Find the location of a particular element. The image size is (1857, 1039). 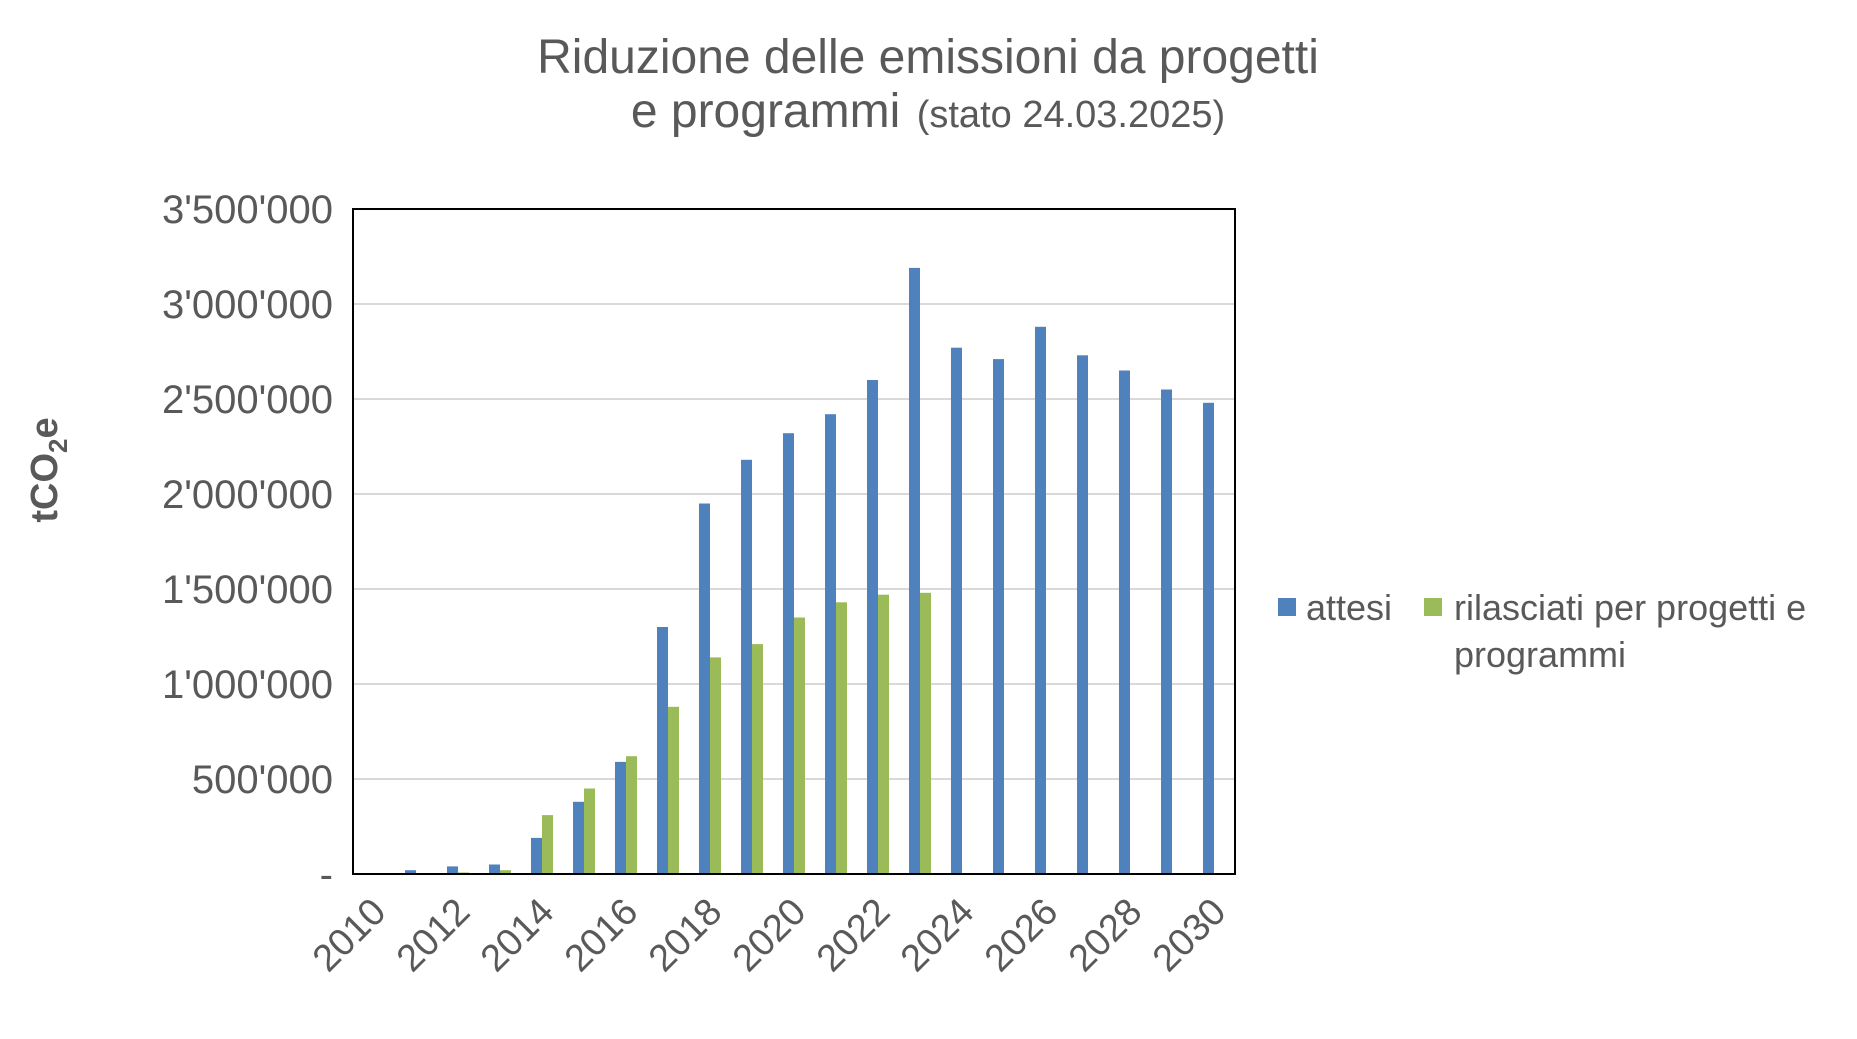

bar-rilasciati-2016 is located at coordinates (631, 815).